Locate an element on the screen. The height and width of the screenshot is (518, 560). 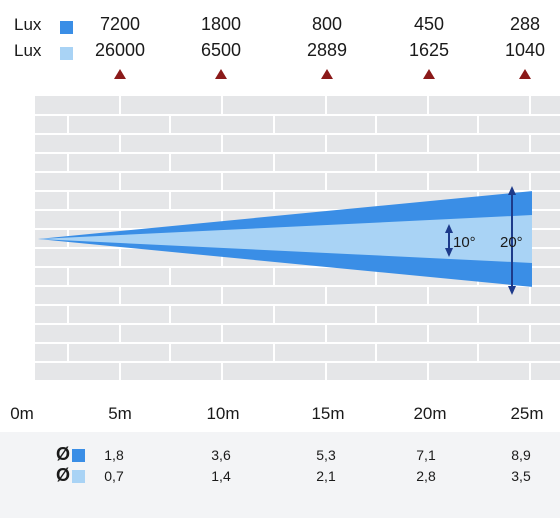
narrow-beam-swatch is located at coordinates (66, 53).